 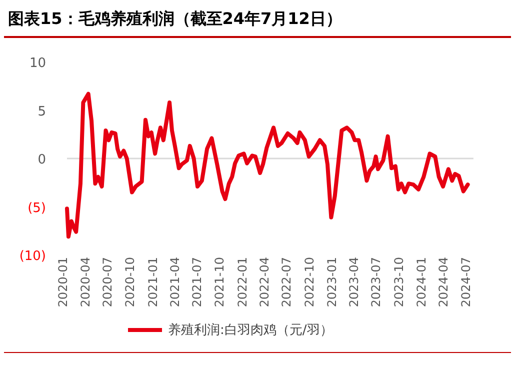 I want to click on y-tick-label: 10, so click(x=37, y=63).